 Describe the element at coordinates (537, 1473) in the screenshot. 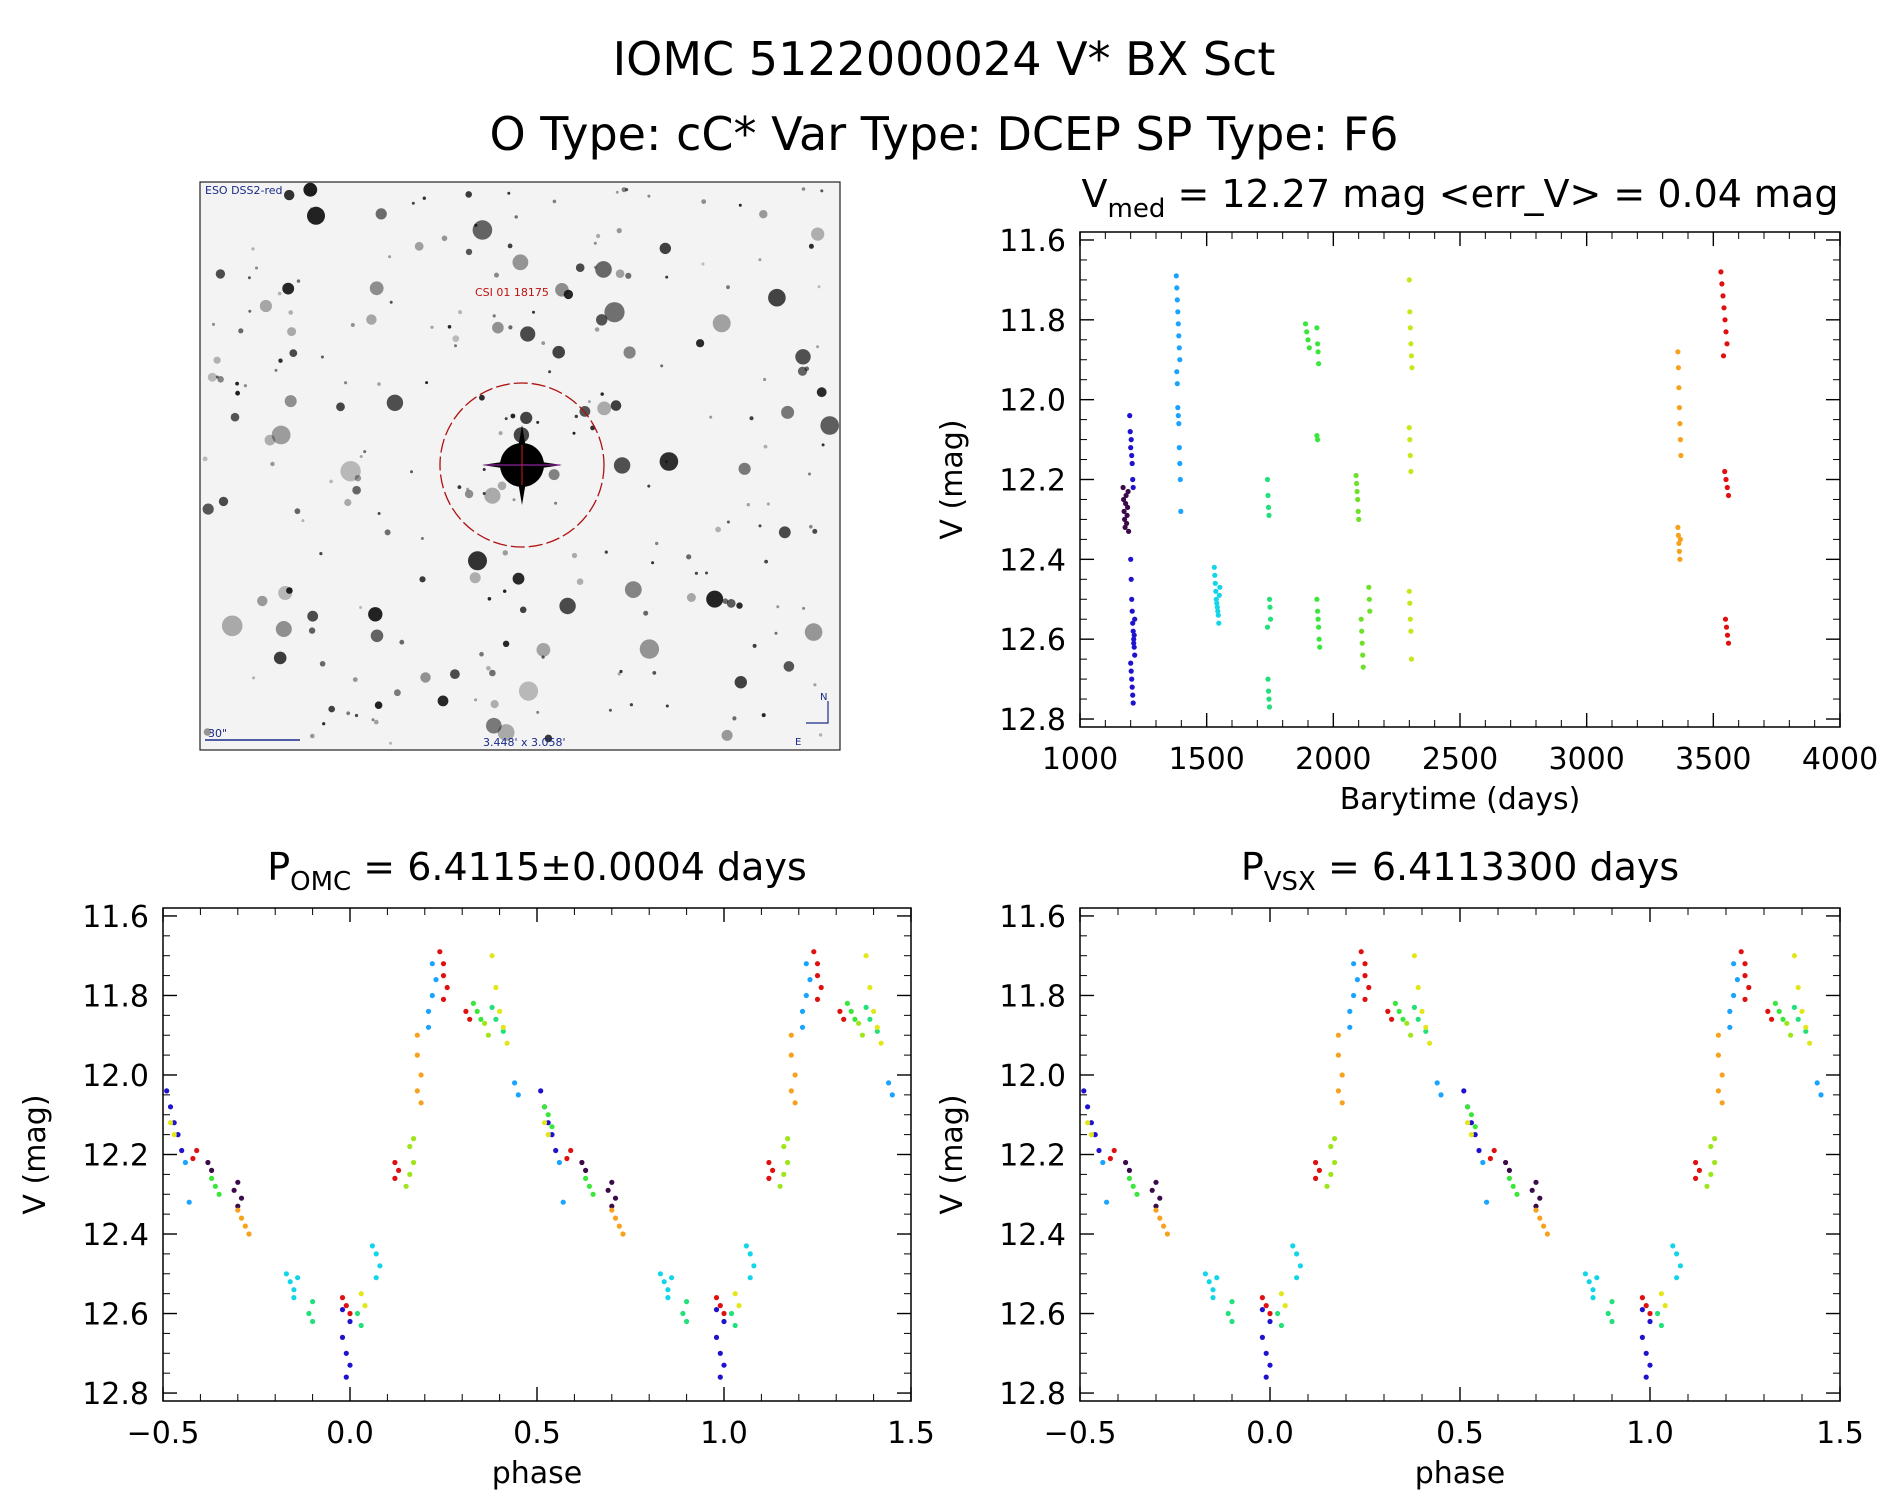

I see `x-axis-label: phase` at that location.